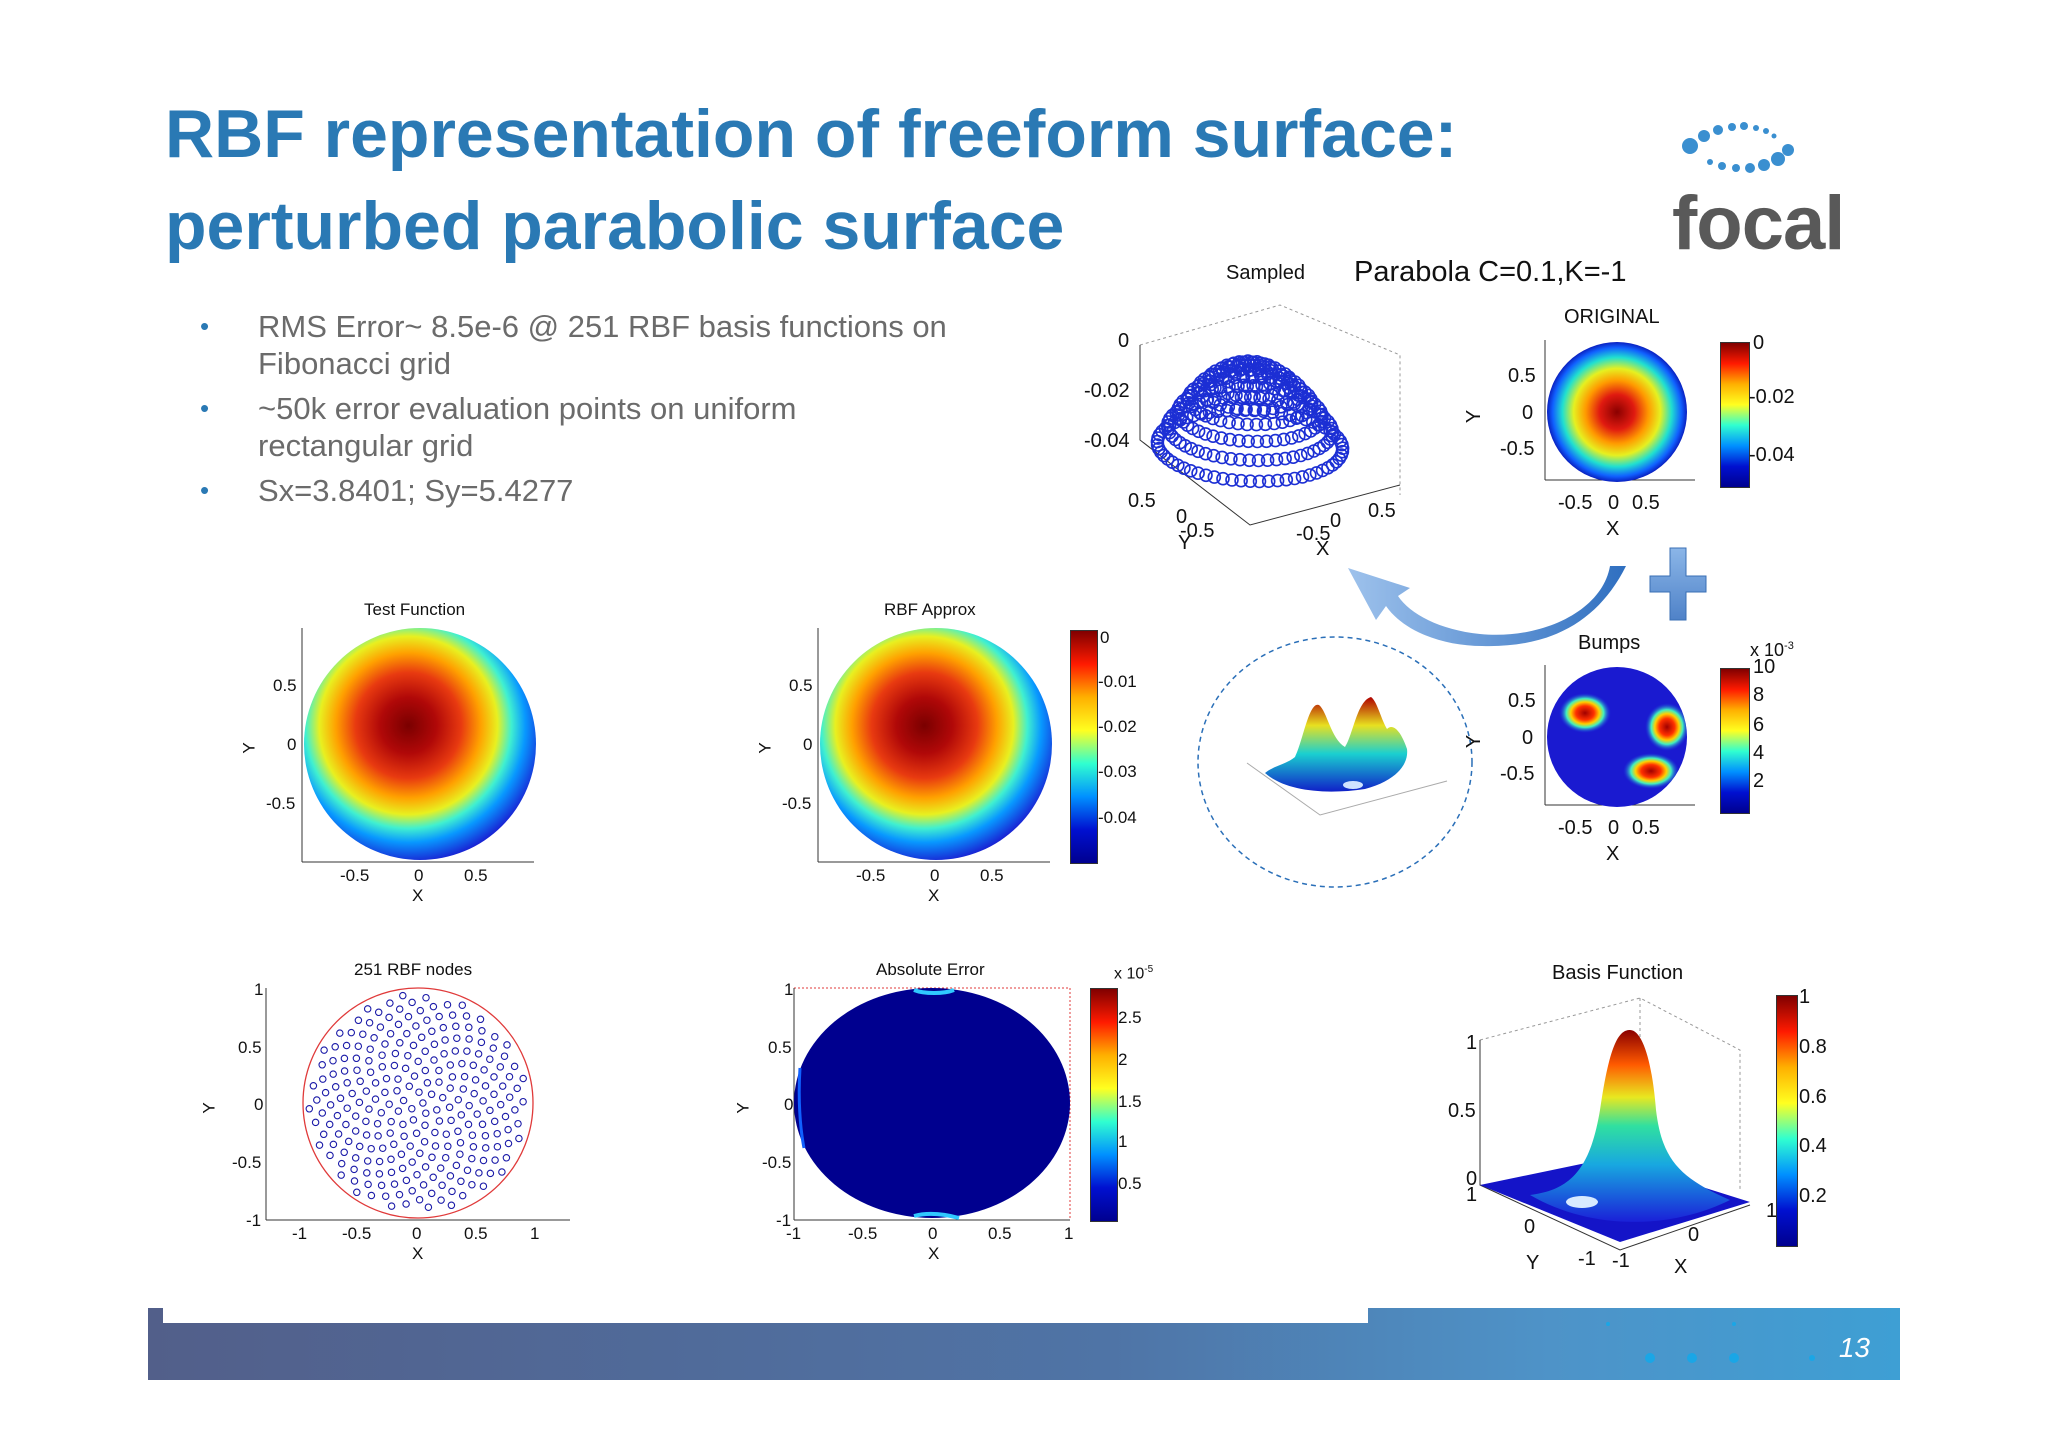  What do you see at coordinates (1528, 738) in the screenshot?
I see `bumps-ytick: 0` at bounding box center [1528, 738].